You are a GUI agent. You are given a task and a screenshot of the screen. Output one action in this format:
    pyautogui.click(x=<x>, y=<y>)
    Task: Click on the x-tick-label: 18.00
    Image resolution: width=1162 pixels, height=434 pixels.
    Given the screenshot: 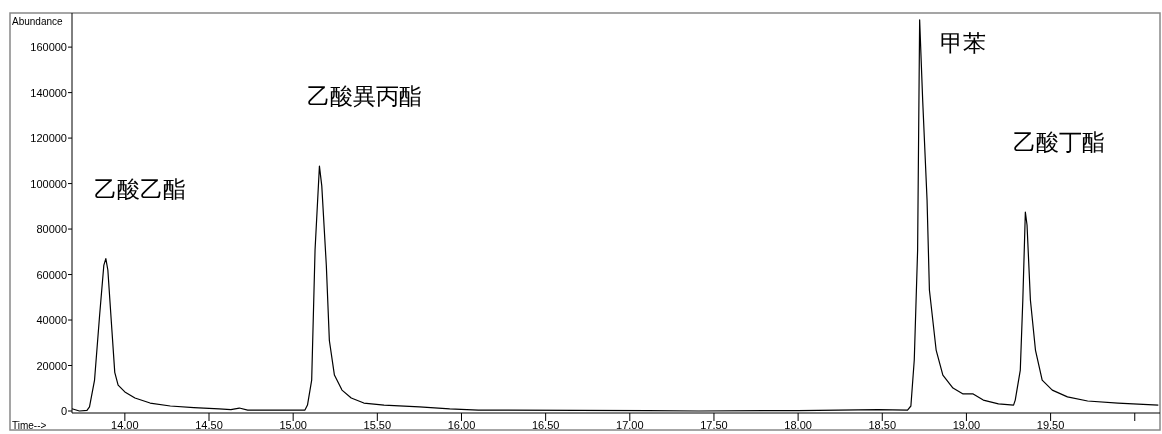 What is the action you would take?
    pyautogui.click(x=798, y=425)
    